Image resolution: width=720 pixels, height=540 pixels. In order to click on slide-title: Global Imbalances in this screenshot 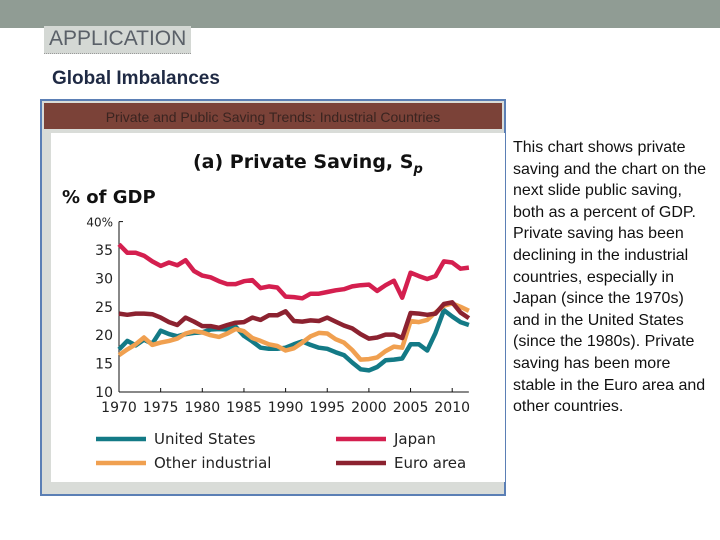, I will do `click(136, 78)`.